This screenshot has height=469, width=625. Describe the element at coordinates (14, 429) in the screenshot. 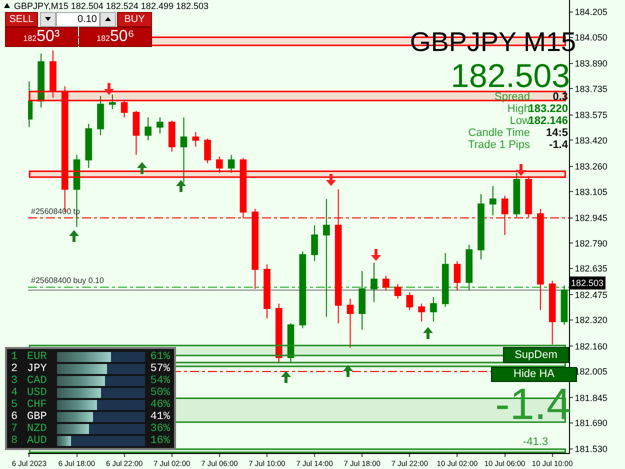

I see `text: 7` at that location.